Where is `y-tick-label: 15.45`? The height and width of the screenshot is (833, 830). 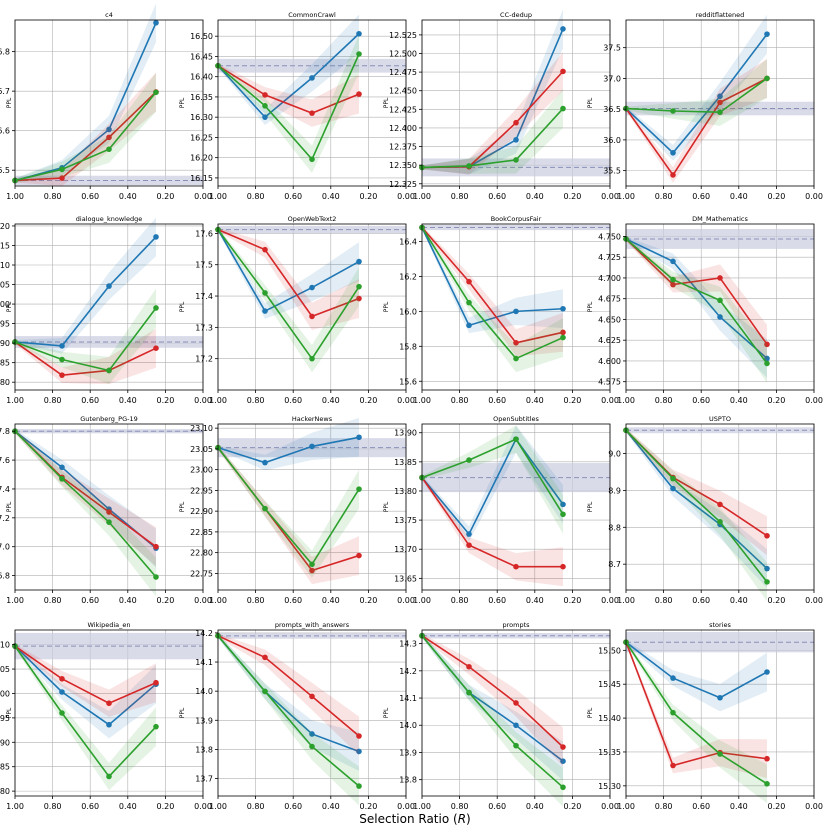 y-tick-label: 15.45 is located at coordinates (609, 684).